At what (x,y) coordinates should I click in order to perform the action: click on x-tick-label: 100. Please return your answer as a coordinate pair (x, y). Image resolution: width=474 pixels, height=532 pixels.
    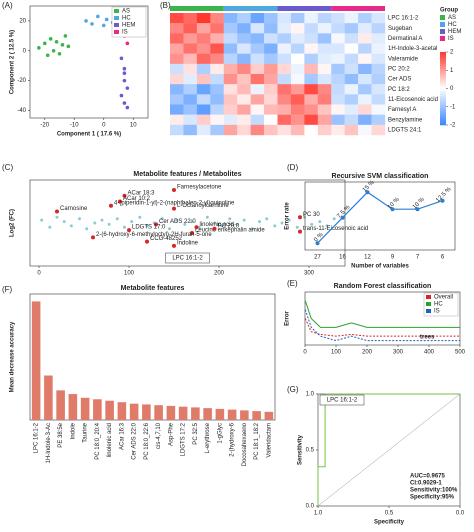
    Looking at the image, I should click on (336, 353).